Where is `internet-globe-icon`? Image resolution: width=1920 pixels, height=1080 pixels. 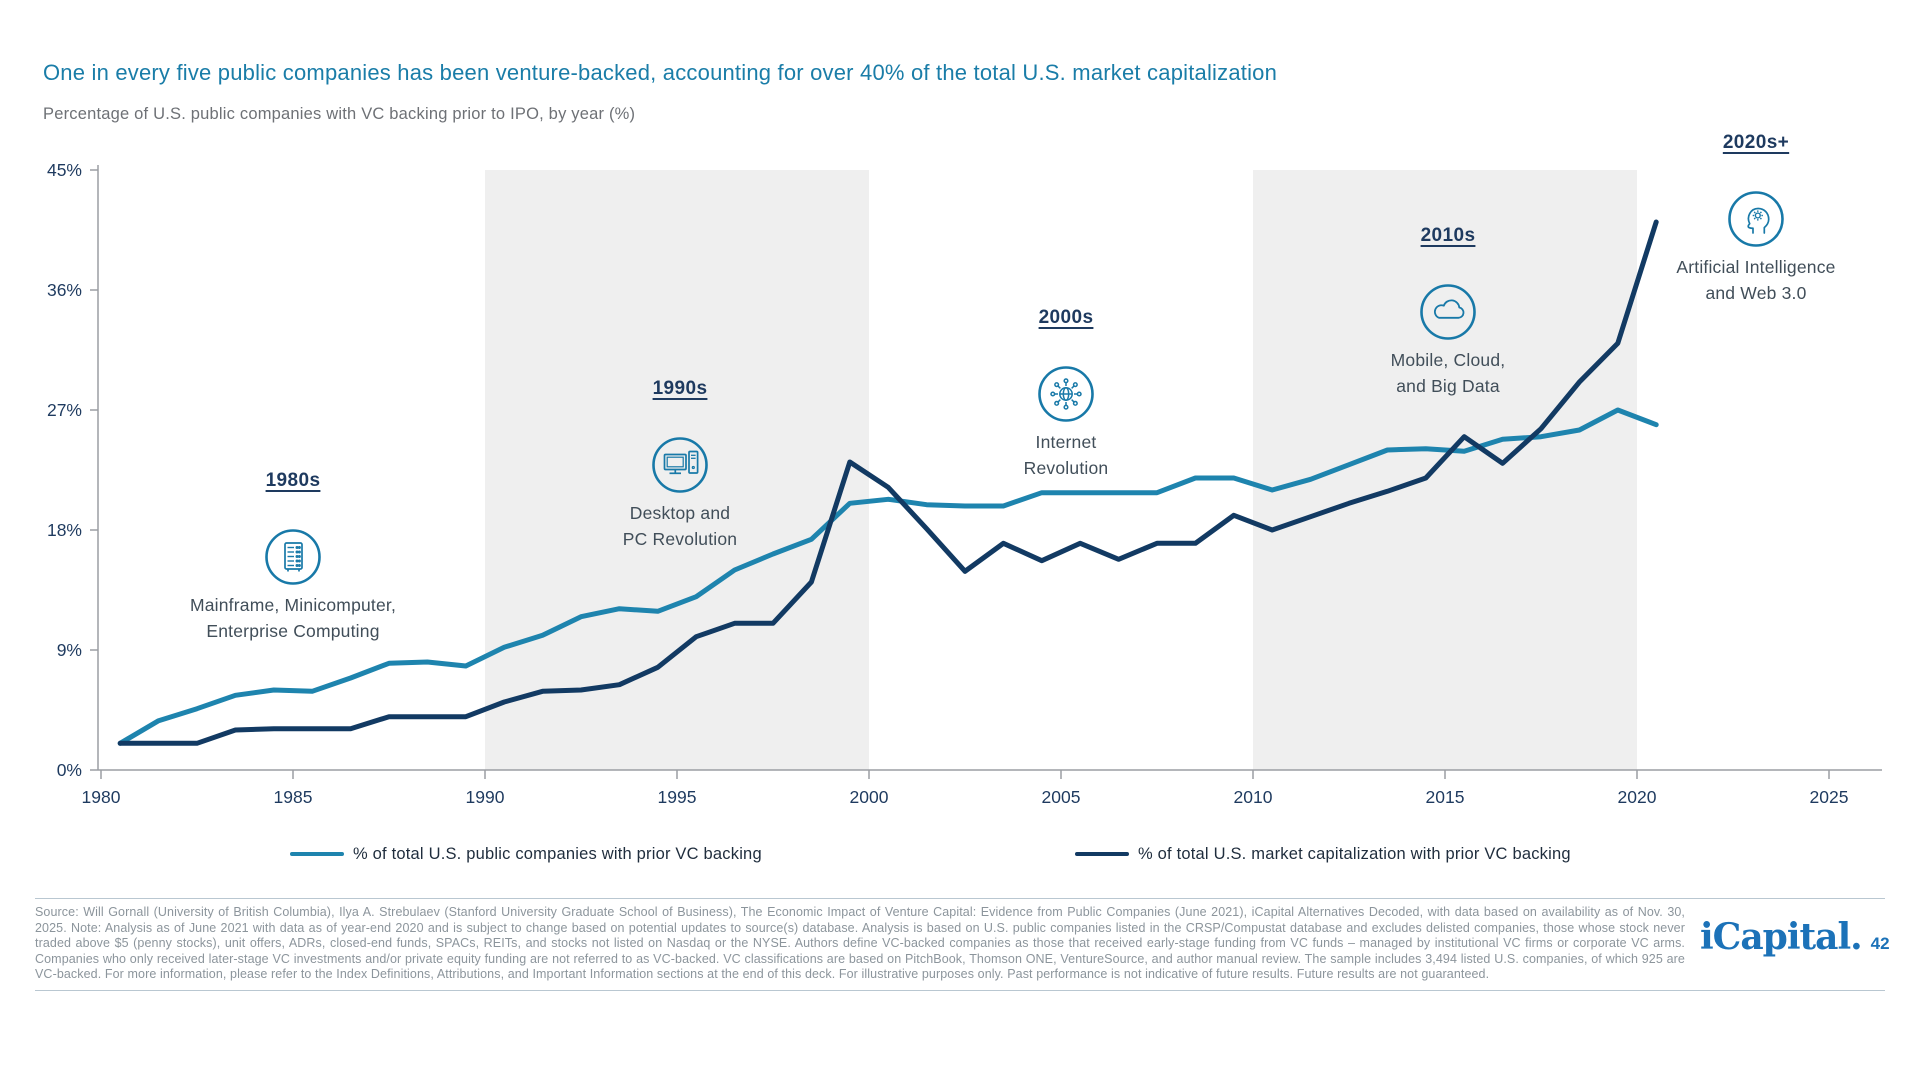
internet-globe-icon is located at coordinates (1066, 394).